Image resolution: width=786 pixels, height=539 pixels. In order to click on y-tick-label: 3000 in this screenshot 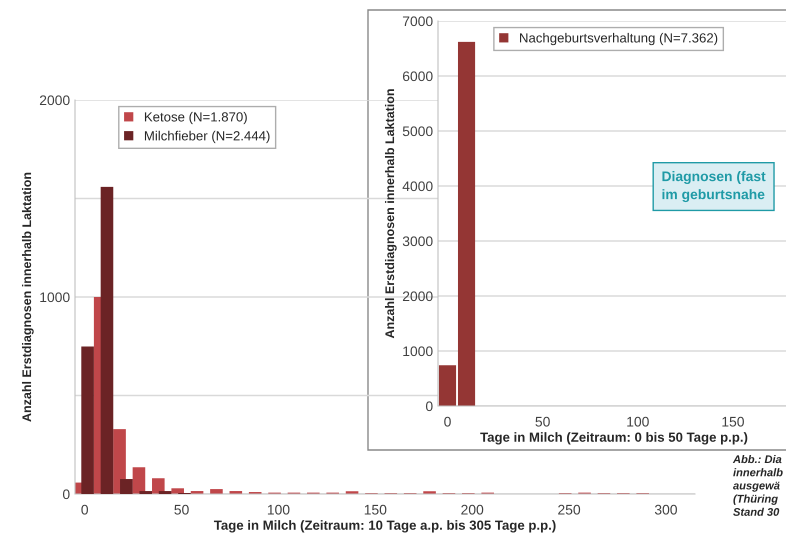, I will do `click(417, 241)`.